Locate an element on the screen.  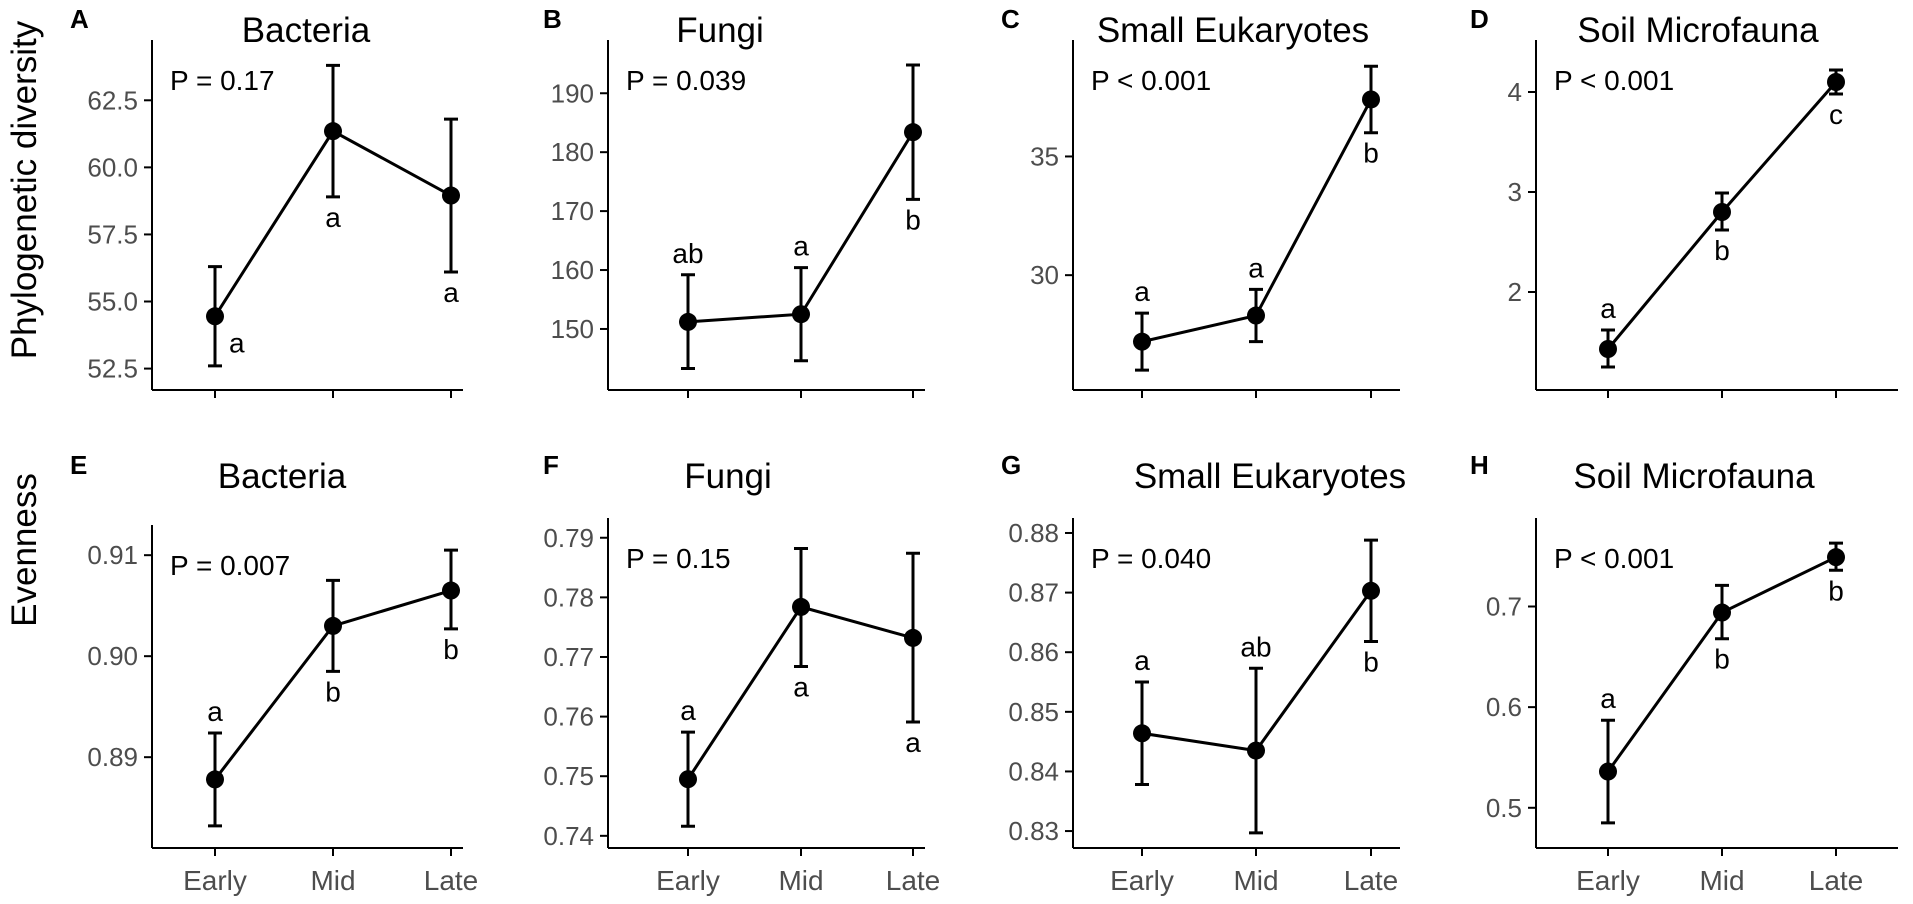
y-tick-label: 180 is located at coordinates (572, 152).